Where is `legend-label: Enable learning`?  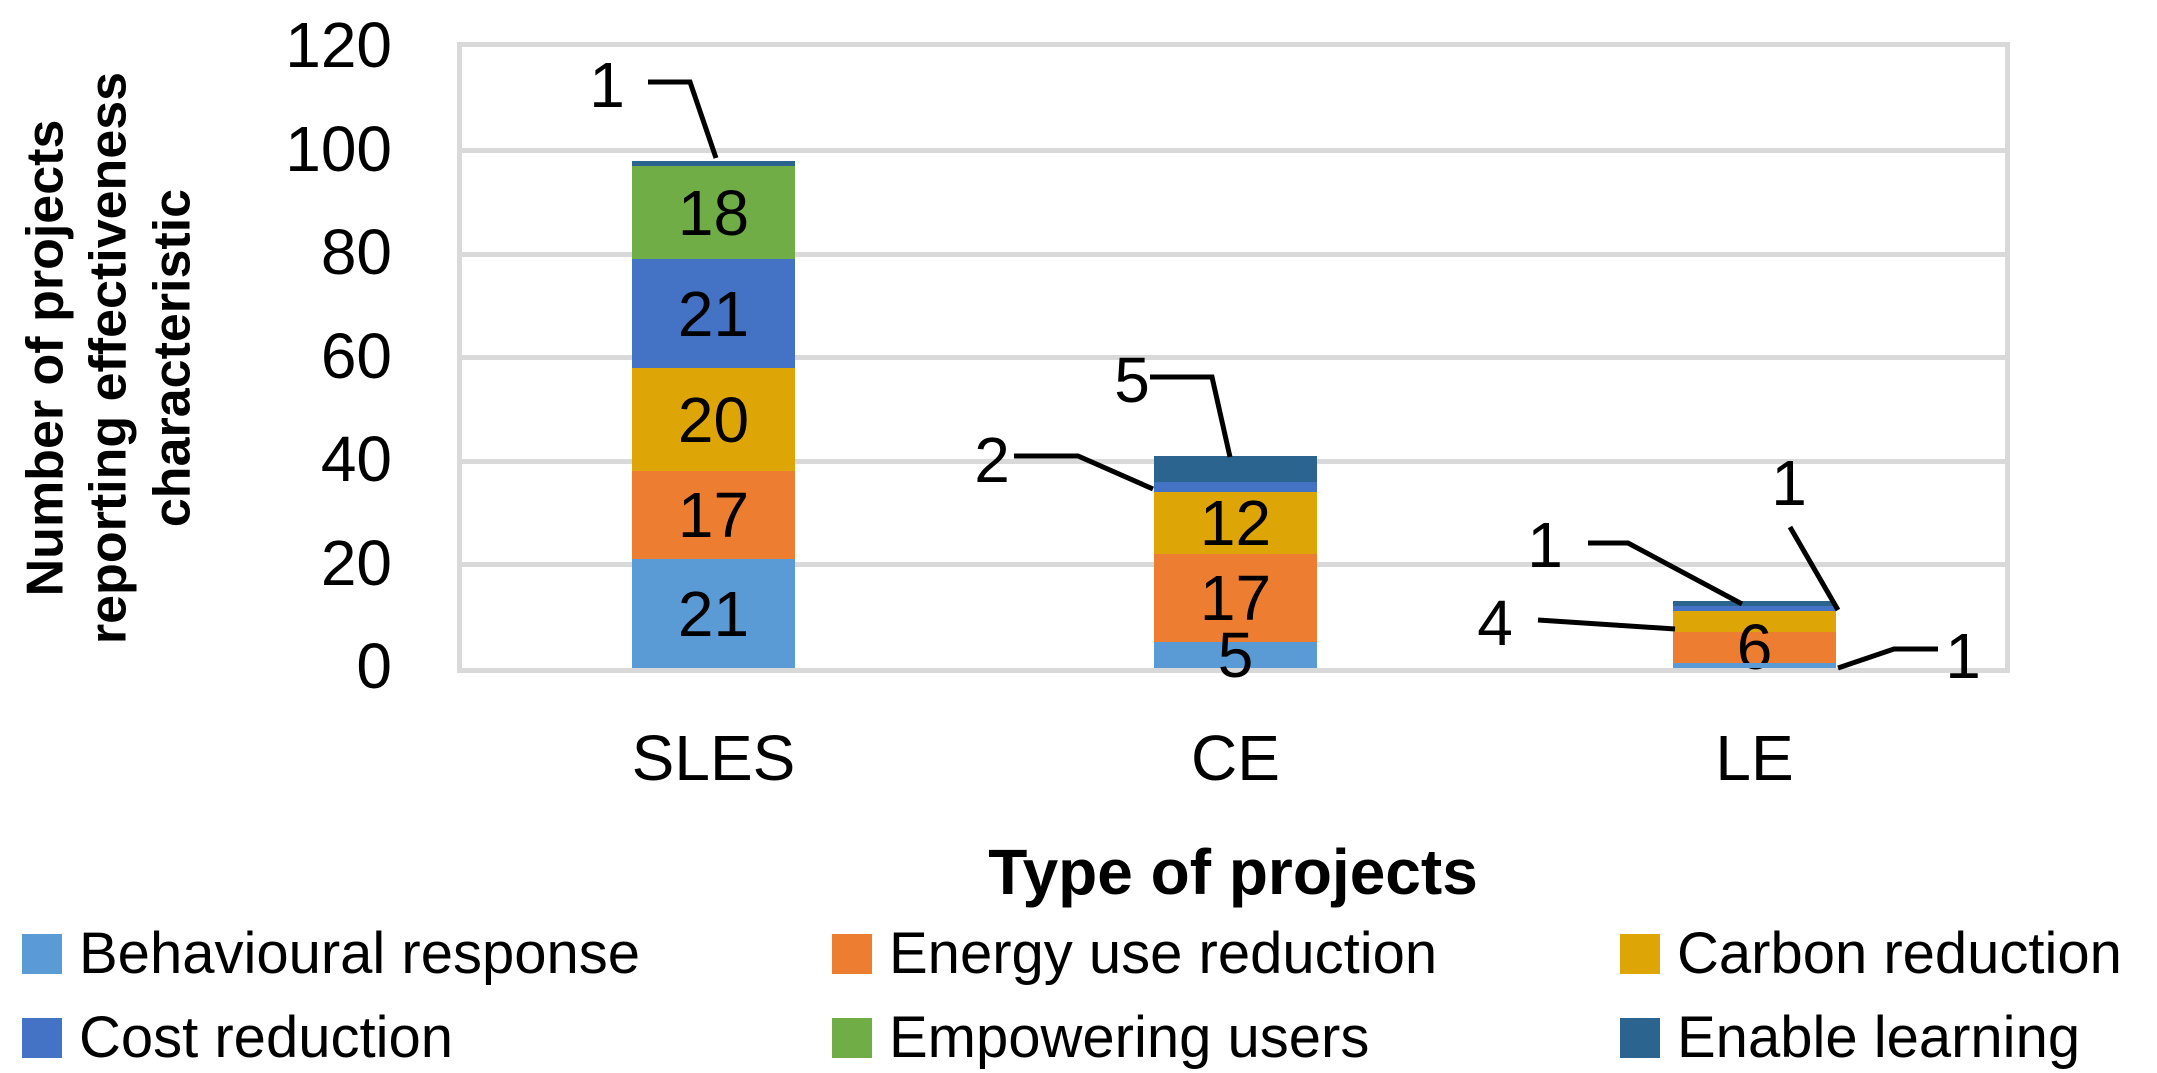
legend-label: Enable learning is located at coordinates (1879, 1037).